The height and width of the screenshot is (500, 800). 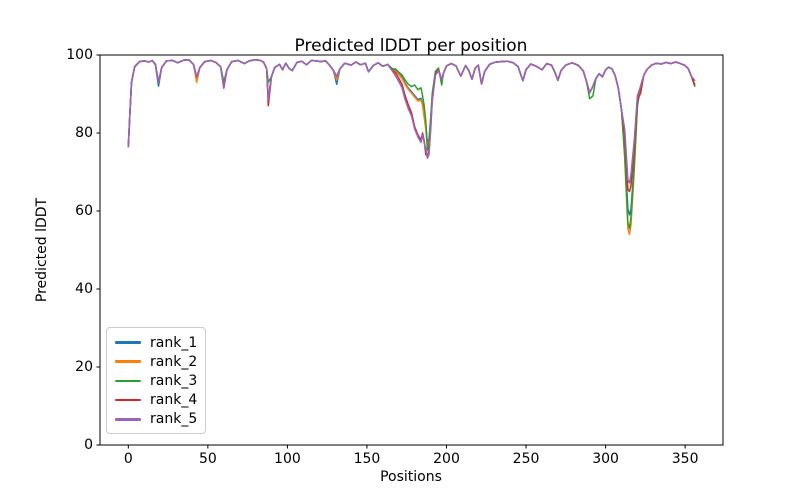 What do you see at coordinates (128, 381) in the screenshot?
I see `rank-3-line-swatch` at bounding box center [128, 381].